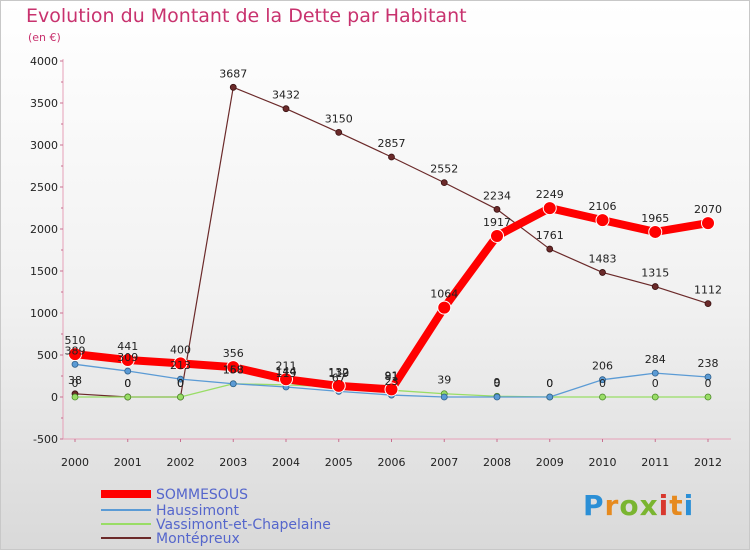  Describe the element at coordinates (75, 340) in the screenshot. I see `data-label-sommesous: 510` at that location.